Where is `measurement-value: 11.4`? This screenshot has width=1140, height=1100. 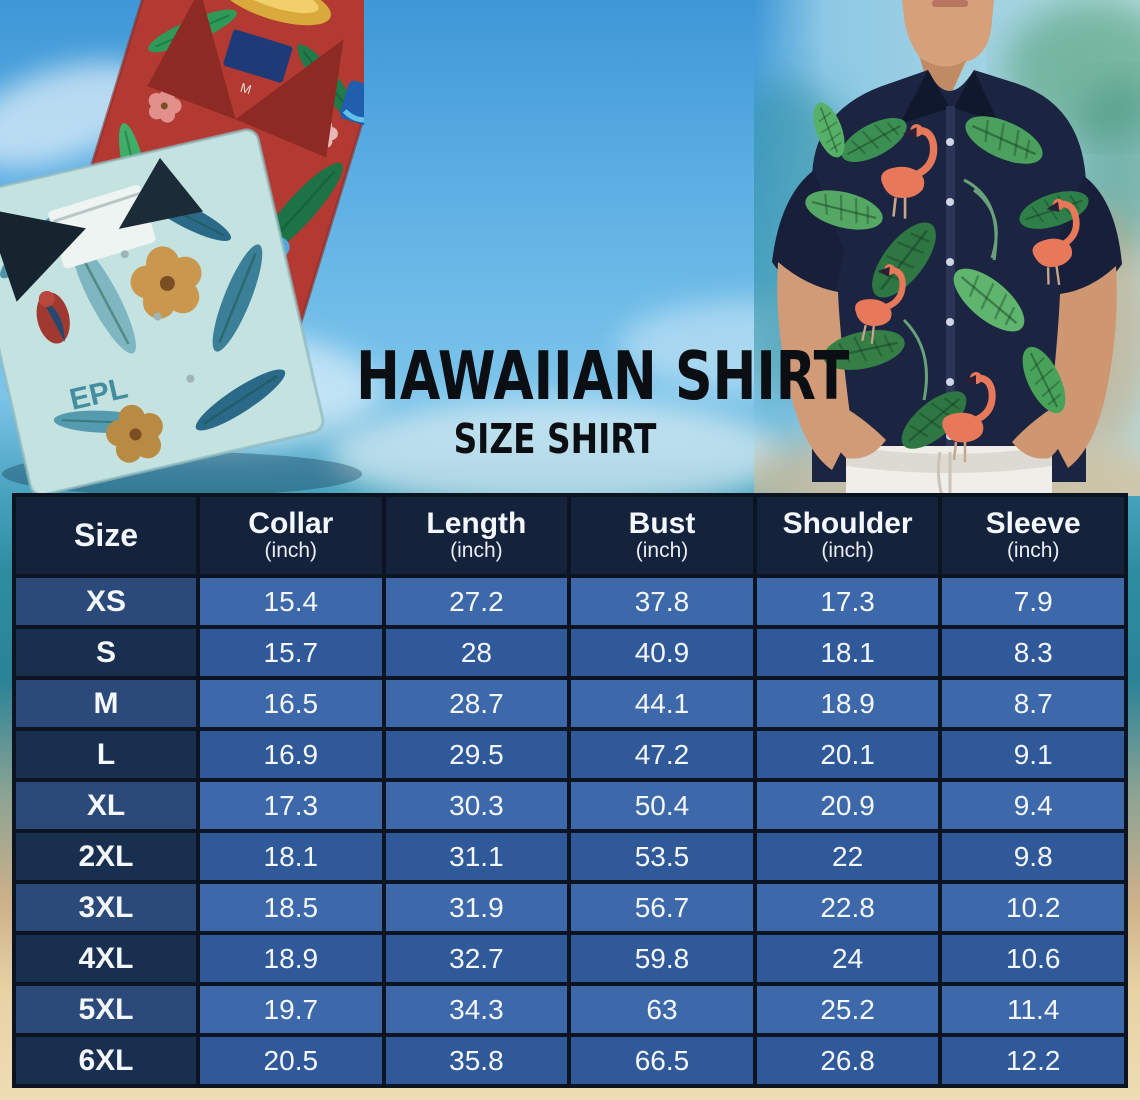
measurement-value: 11.4 is located at coordinates (1033, 1009).